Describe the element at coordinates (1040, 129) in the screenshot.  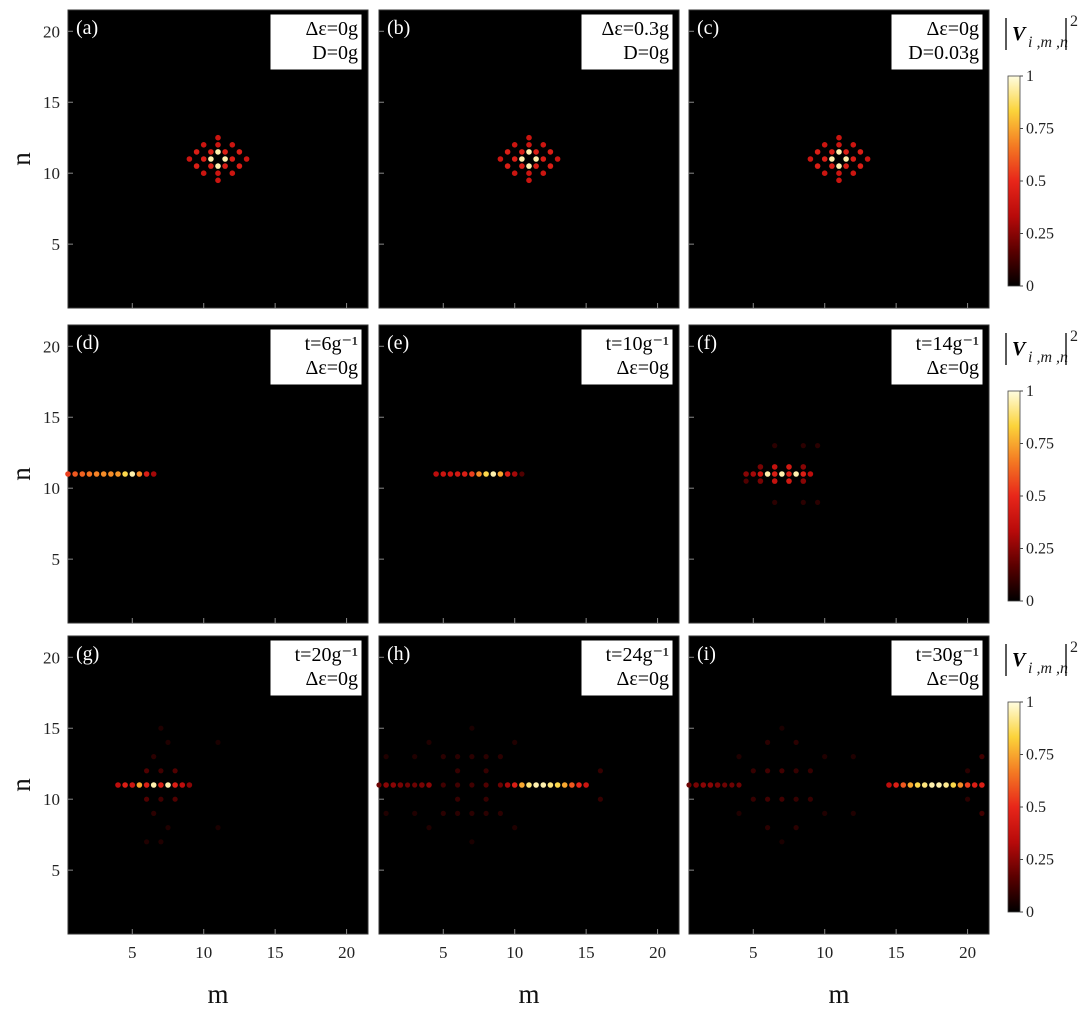
I see `colorbar-tick-label: 0.75` at that location.